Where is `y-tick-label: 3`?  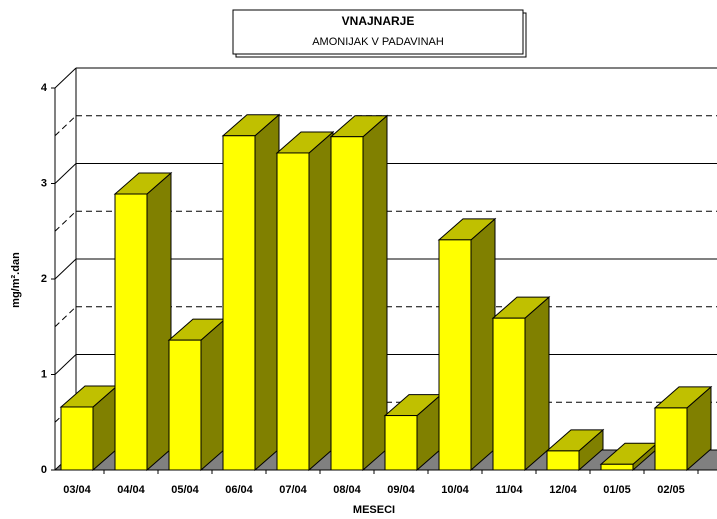
y-tick-label: 3 is located at coordinates (44, 183).